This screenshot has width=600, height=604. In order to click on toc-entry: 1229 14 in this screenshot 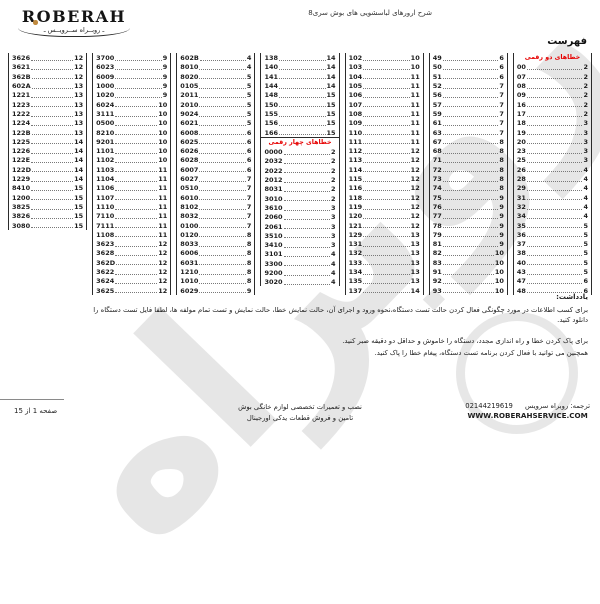, I will do `click(47, 178)`.